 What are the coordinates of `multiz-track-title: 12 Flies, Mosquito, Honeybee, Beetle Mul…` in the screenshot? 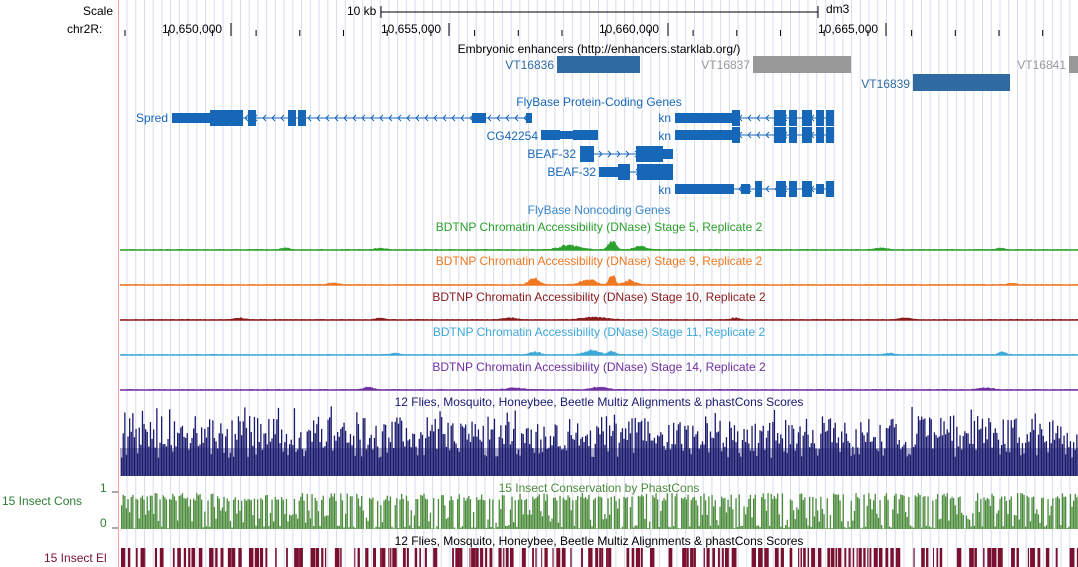 It's located at (599, 402).